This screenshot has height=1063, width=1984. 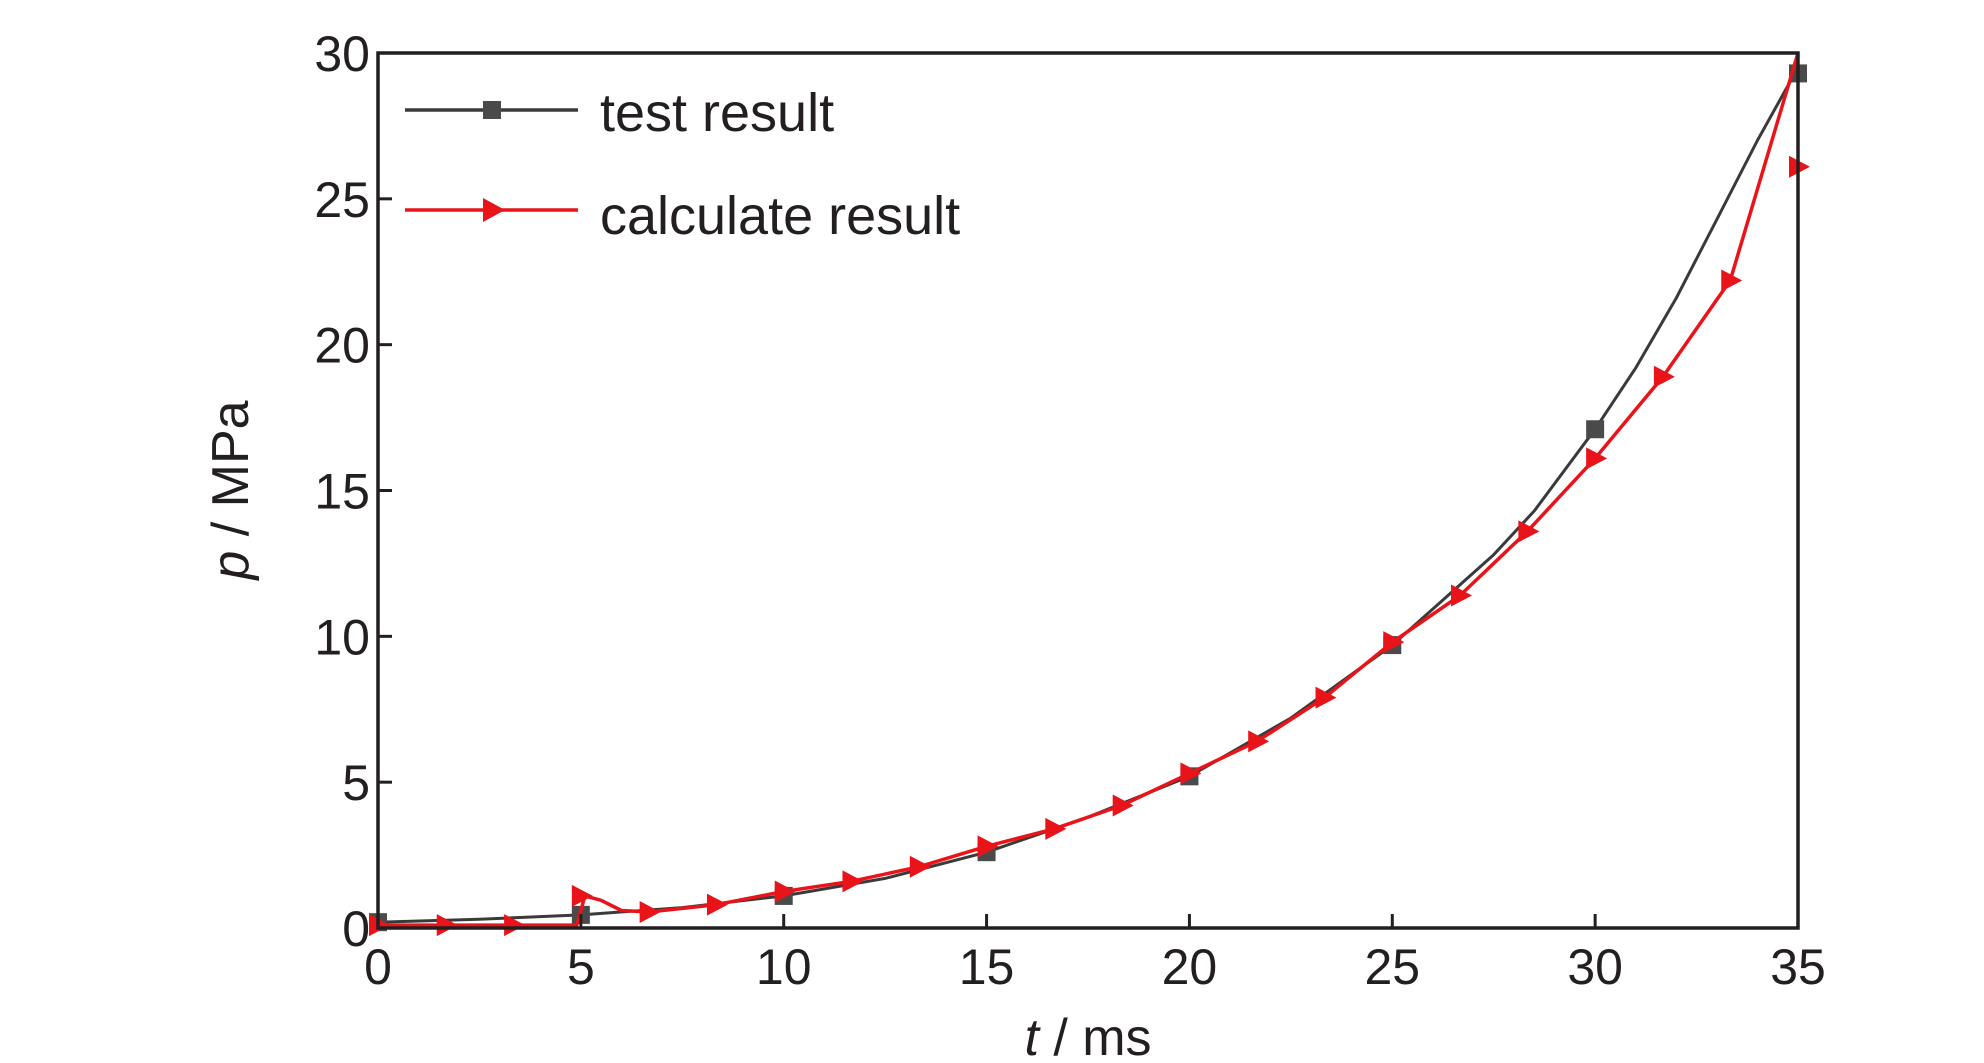 I want to click on legend-label-calculate-result: calculate result, so click(x=780, y=216).